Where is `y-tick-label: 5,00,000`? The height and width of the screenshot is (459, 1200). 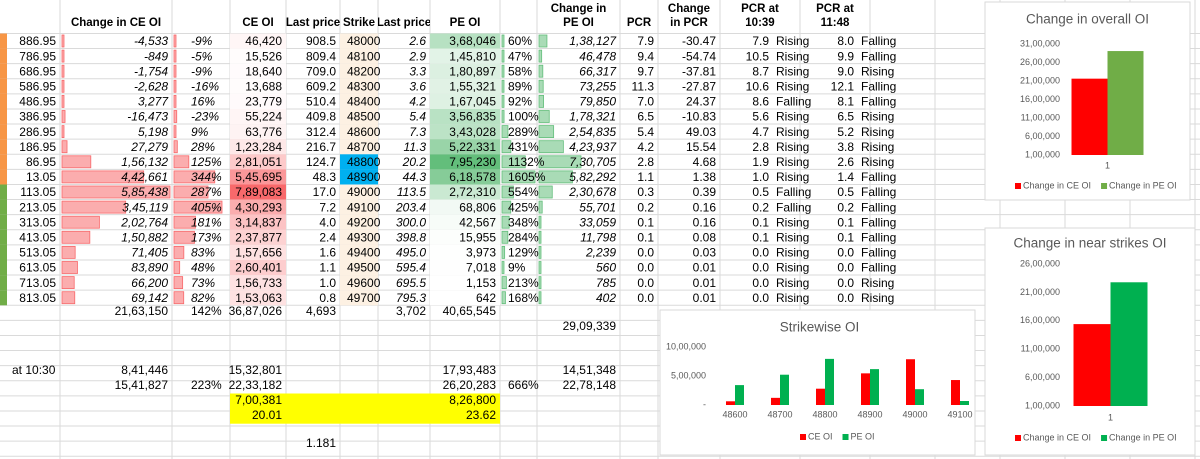 y-tick-label: 5,00,000 is located at coordinates (688, 375).